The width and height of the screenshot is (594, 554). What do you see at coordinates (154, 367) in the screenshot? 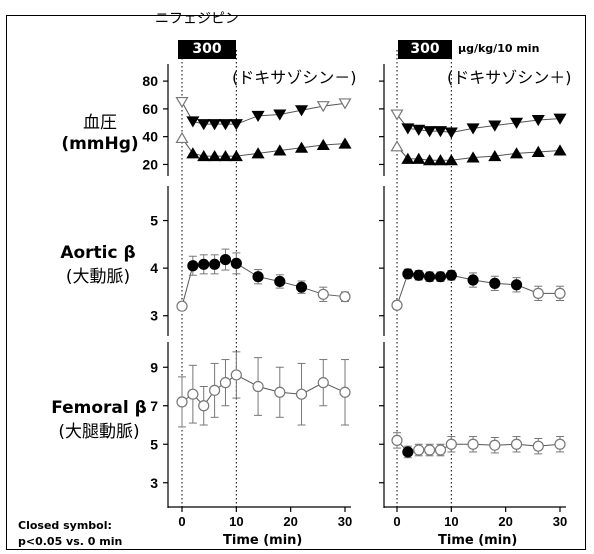
I see `y-tick-label-femoral-3: 9` at bounding box center [154, 367].